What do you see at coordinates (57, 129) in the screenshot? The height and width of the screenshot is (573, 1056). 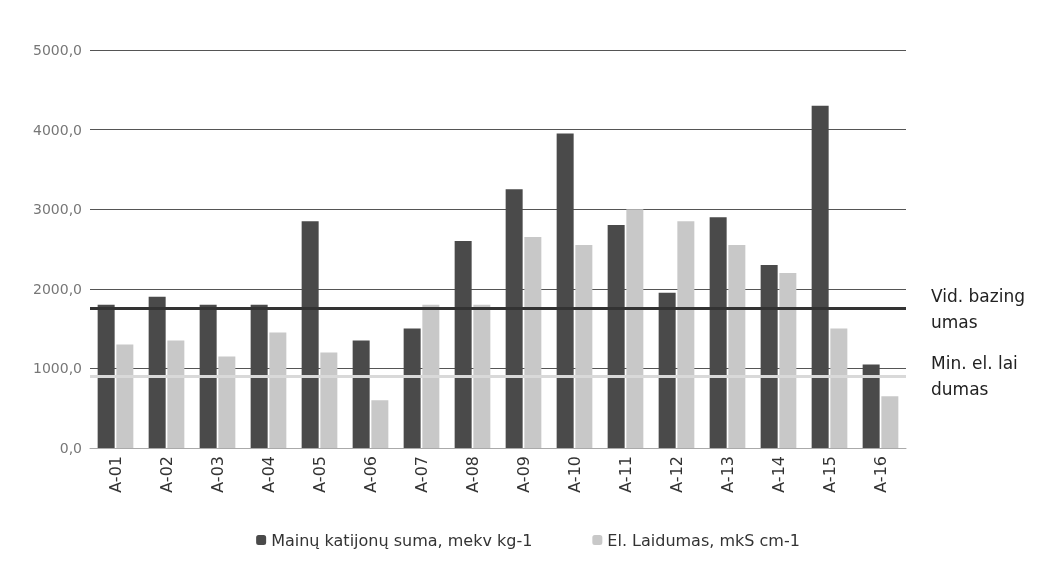 I see `y-tick-label: 4000,0` at bounding box center [57, 129].